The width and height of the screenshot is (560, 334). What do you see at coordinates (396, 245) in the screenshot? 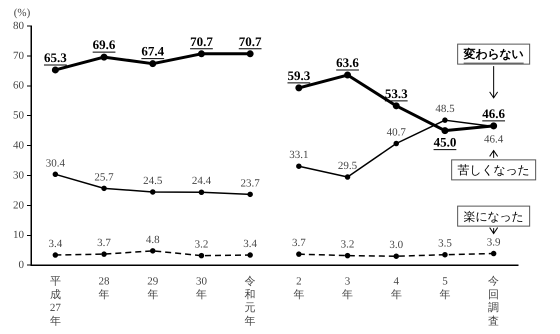
I see `data-label: 3.0` at bounding box center [396, 245].